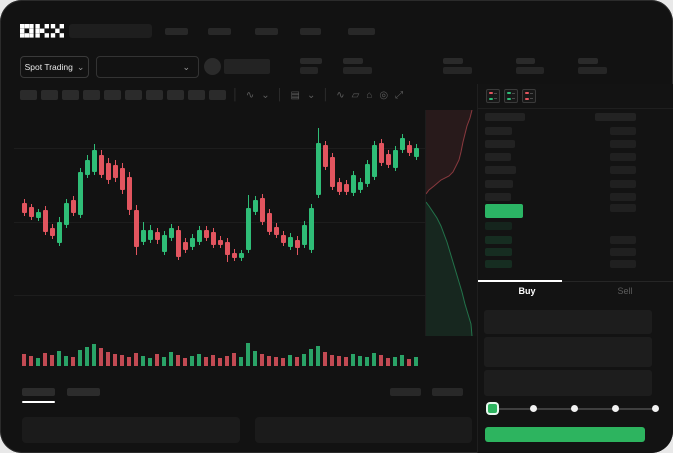 This screenshot has width=673, height=453. Describe the element at coordinates (625, 291) in the screenshot. I see `tab-sell: Sell` at that location.